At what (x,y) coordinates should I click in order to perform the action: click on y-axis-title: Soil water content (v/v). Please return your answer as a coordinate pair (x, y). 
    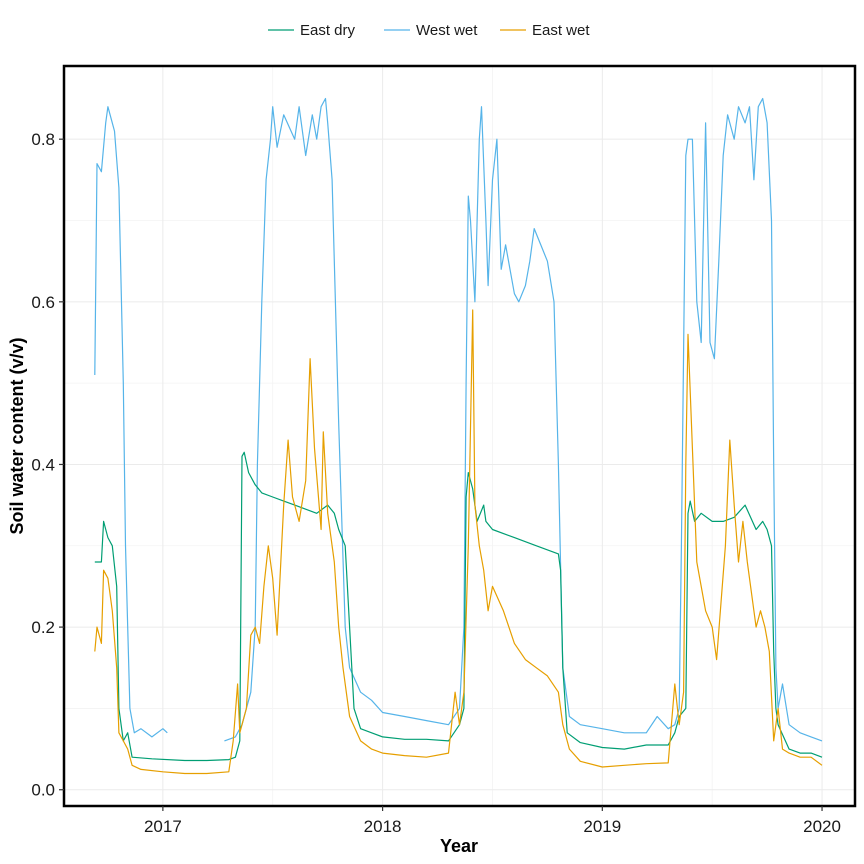
    Looking at the image, I should click on (17, 435).